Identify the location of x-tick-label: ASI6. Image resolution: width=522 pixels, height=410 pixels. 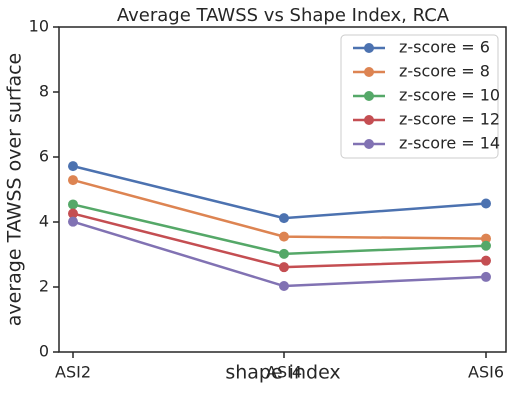
(486, 372).